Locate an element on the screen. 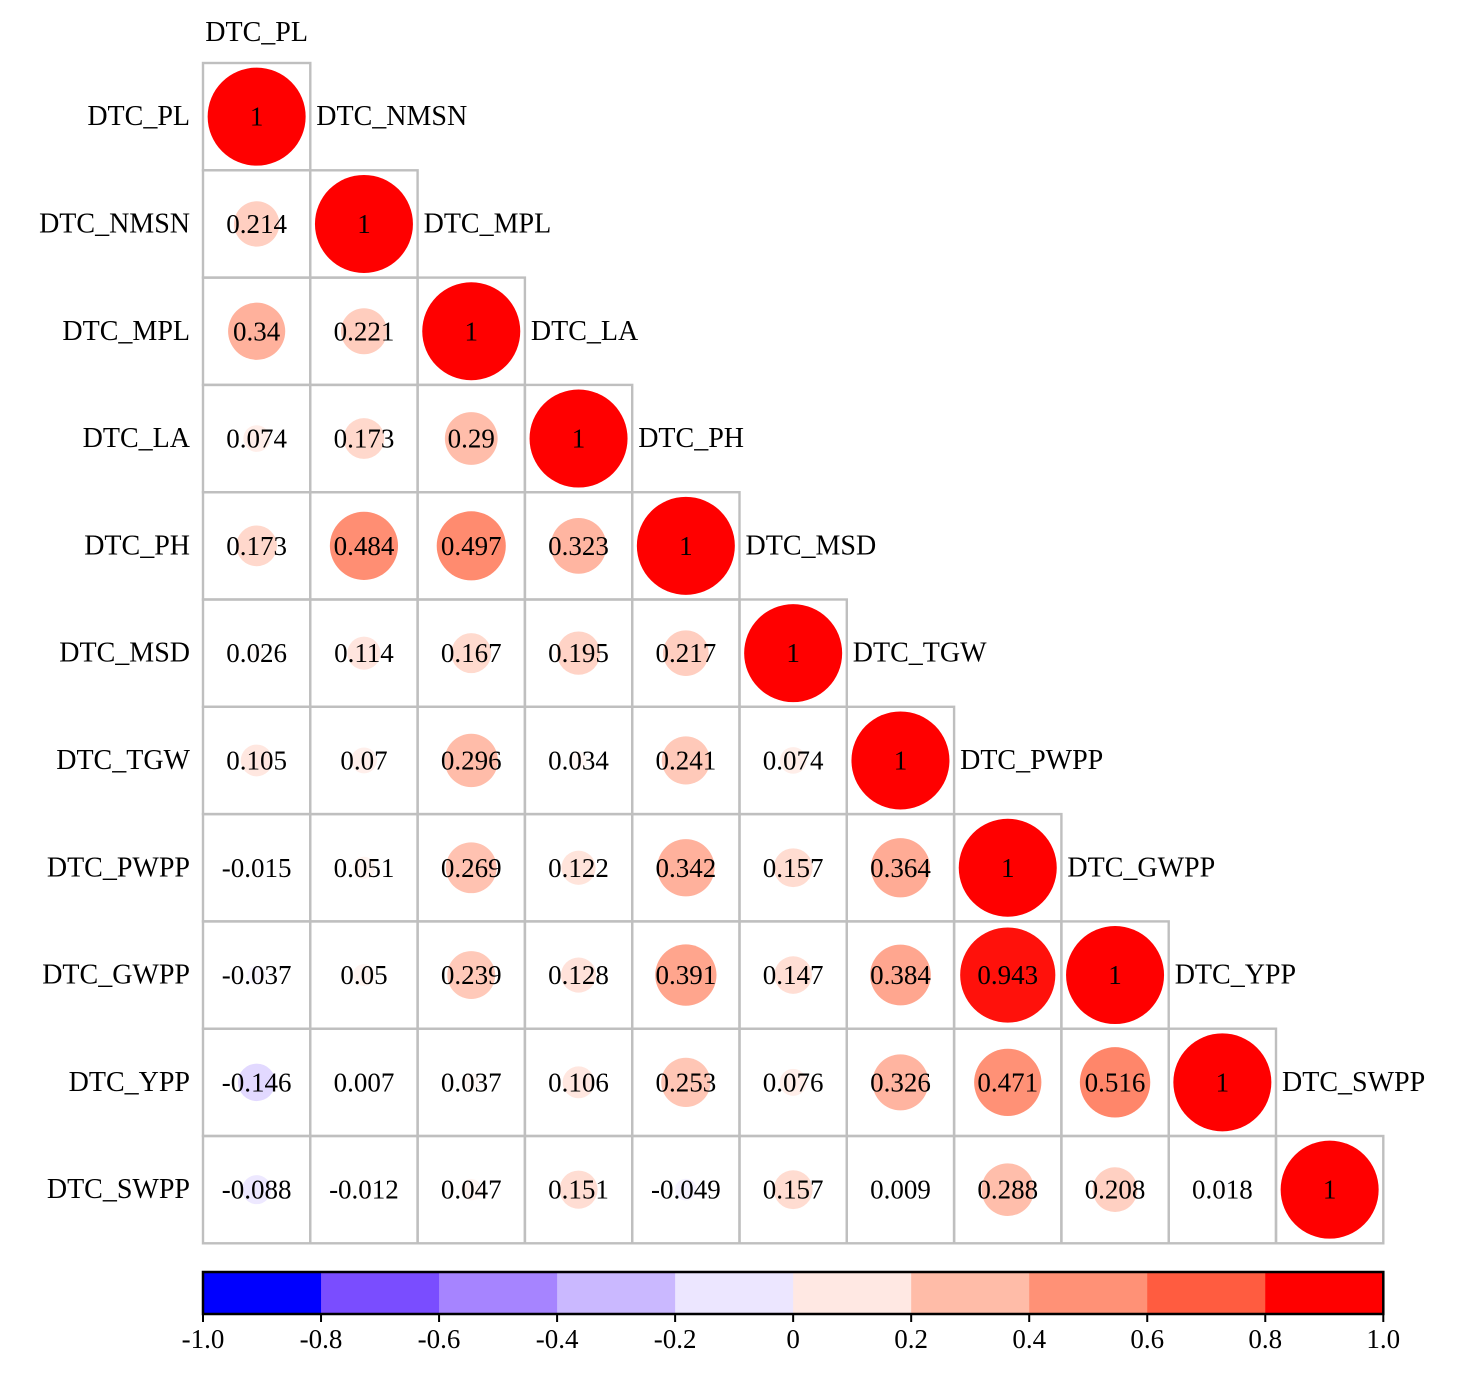  correlation-value: -0.146 is located at coordinates (257, 1082).